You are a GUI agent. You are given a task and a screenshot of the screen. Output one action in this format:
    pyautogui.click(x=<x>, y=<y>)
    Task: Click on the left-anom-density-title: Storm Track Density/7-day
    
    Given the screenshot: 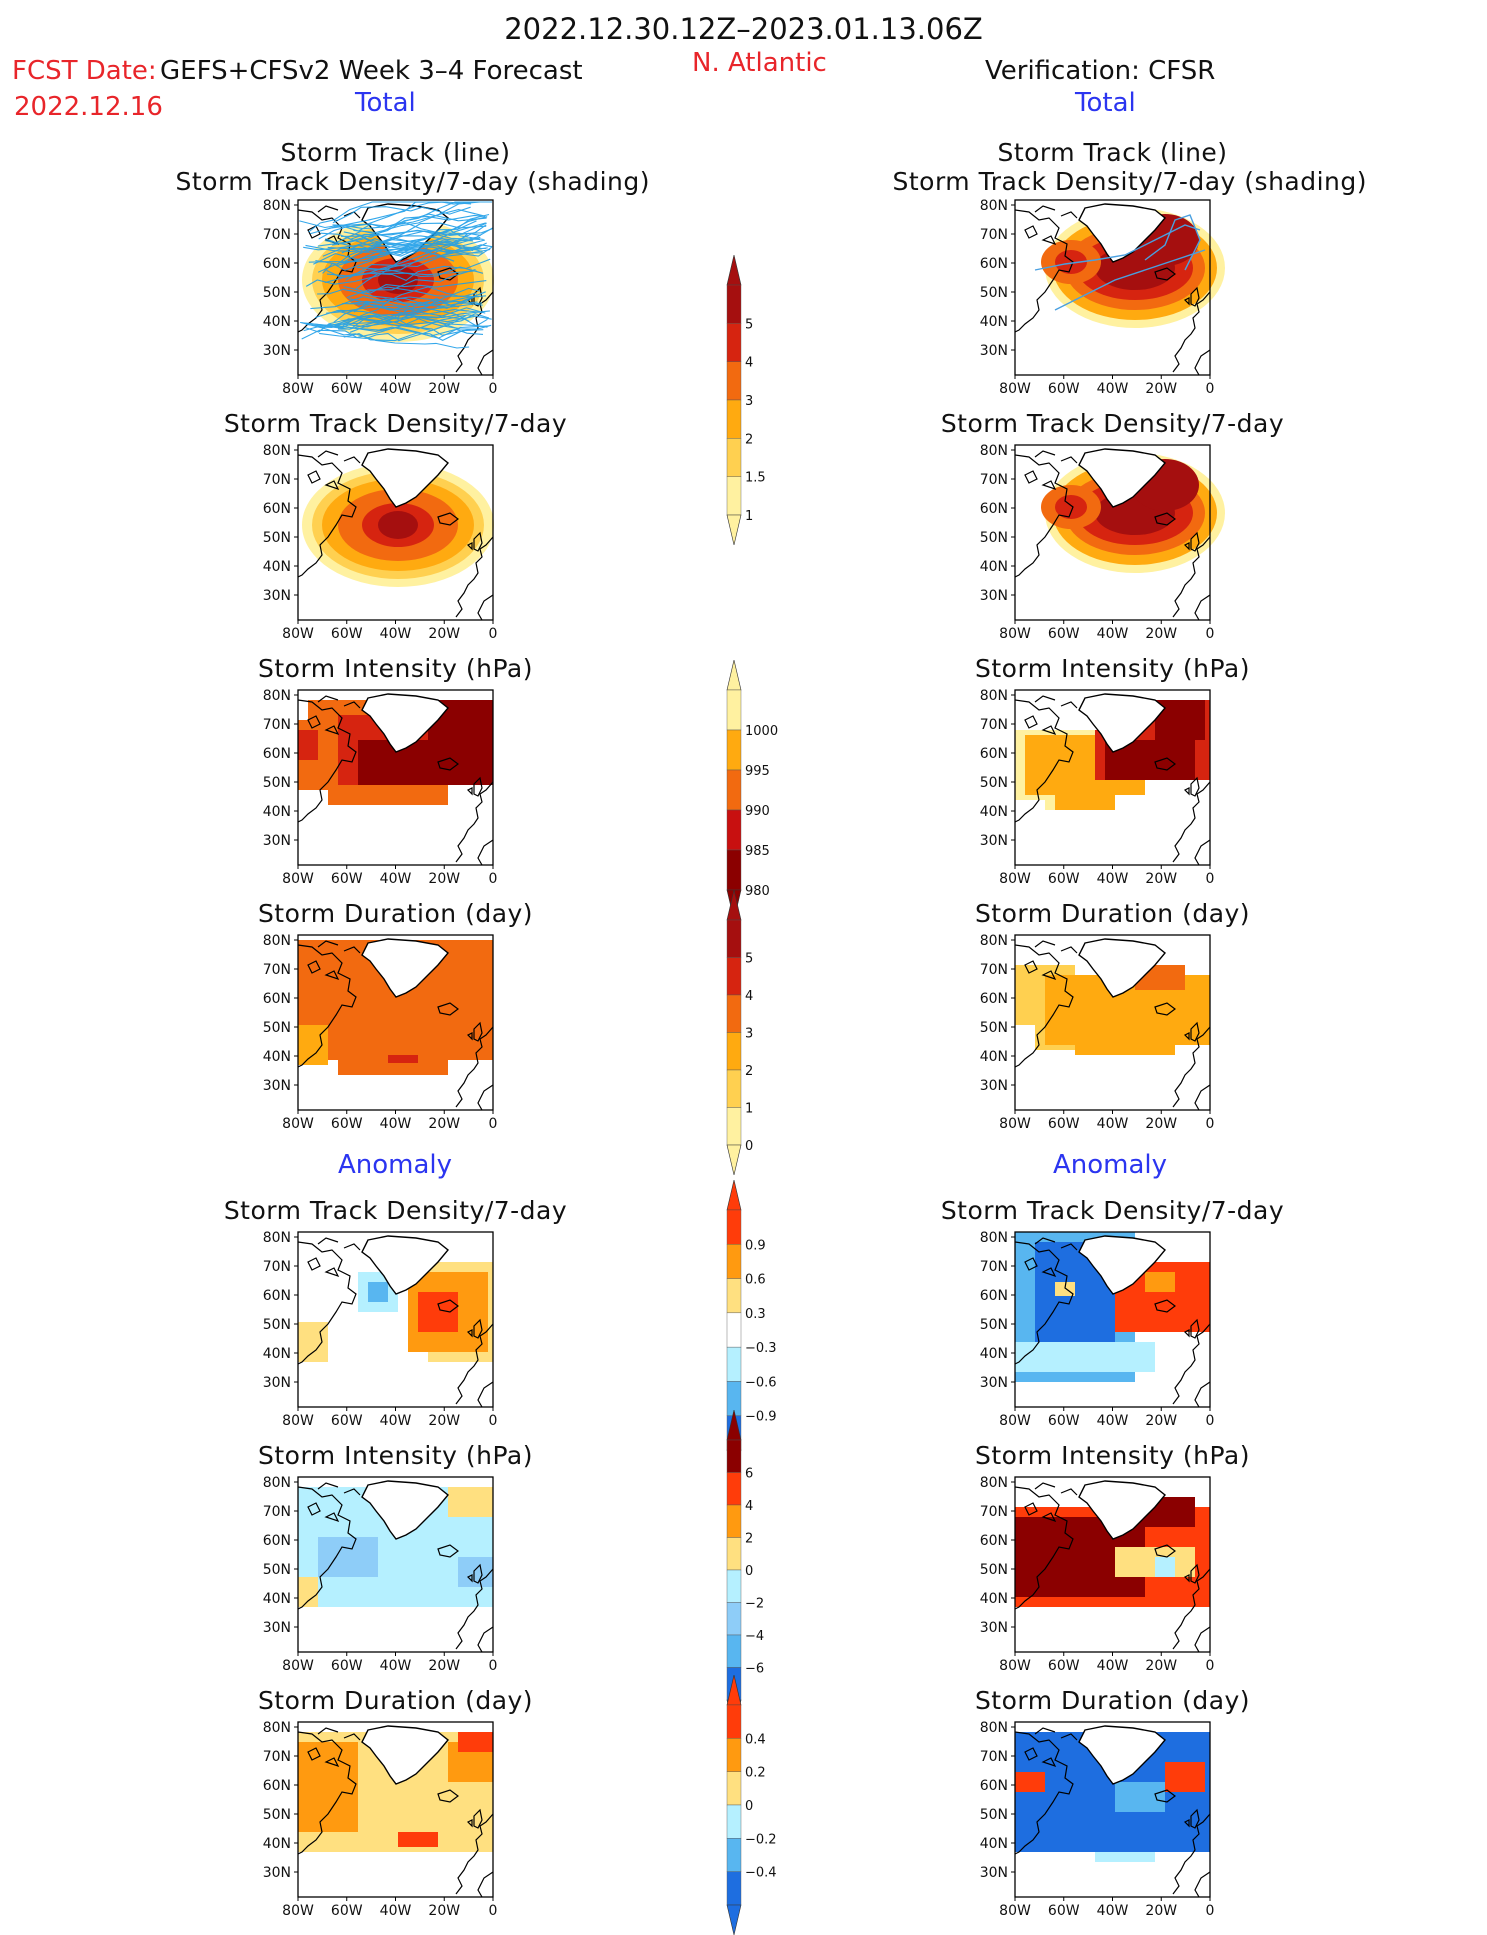 What is the action you would take?
    pyautogui.click(x=396, y=1210)
    